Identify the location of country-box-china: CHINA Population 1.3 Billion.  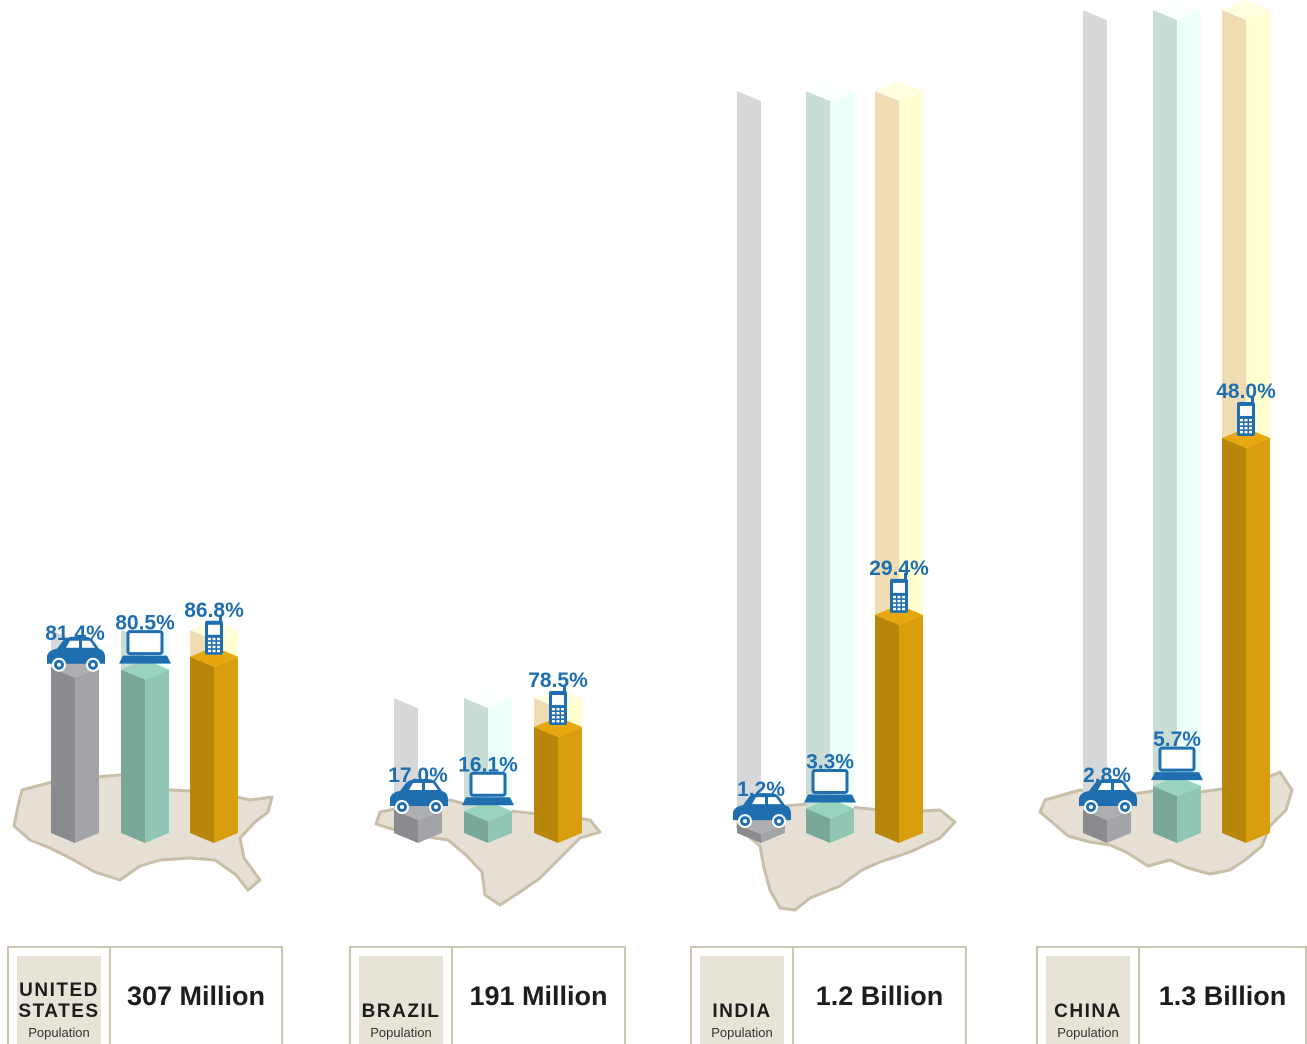
(1171, 995).